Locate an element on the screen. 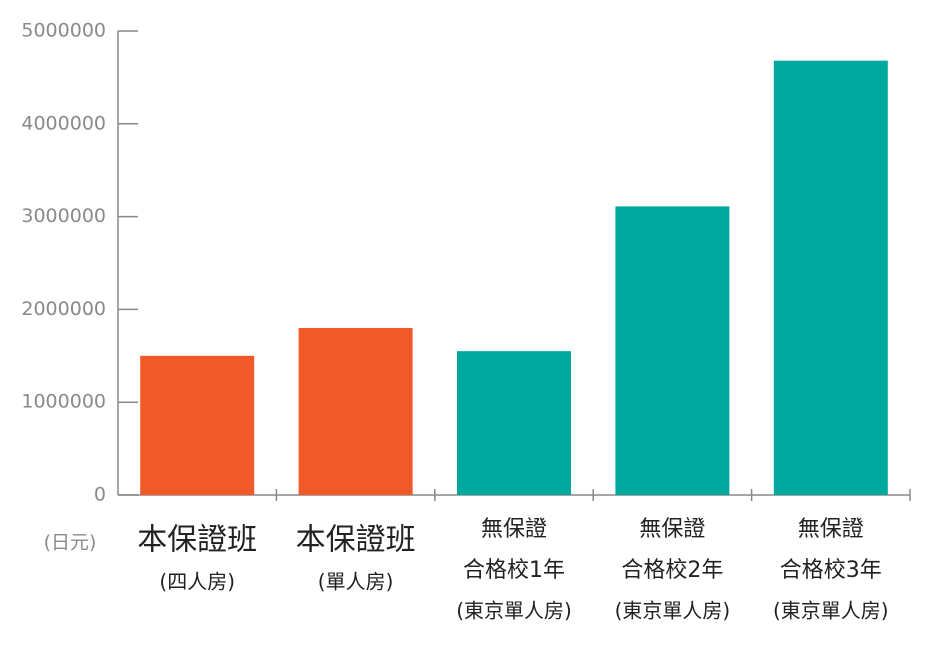 This screenshot has width=933, height=647. x-tick-label: 合格校2年 is located at coordinates (672, 570).